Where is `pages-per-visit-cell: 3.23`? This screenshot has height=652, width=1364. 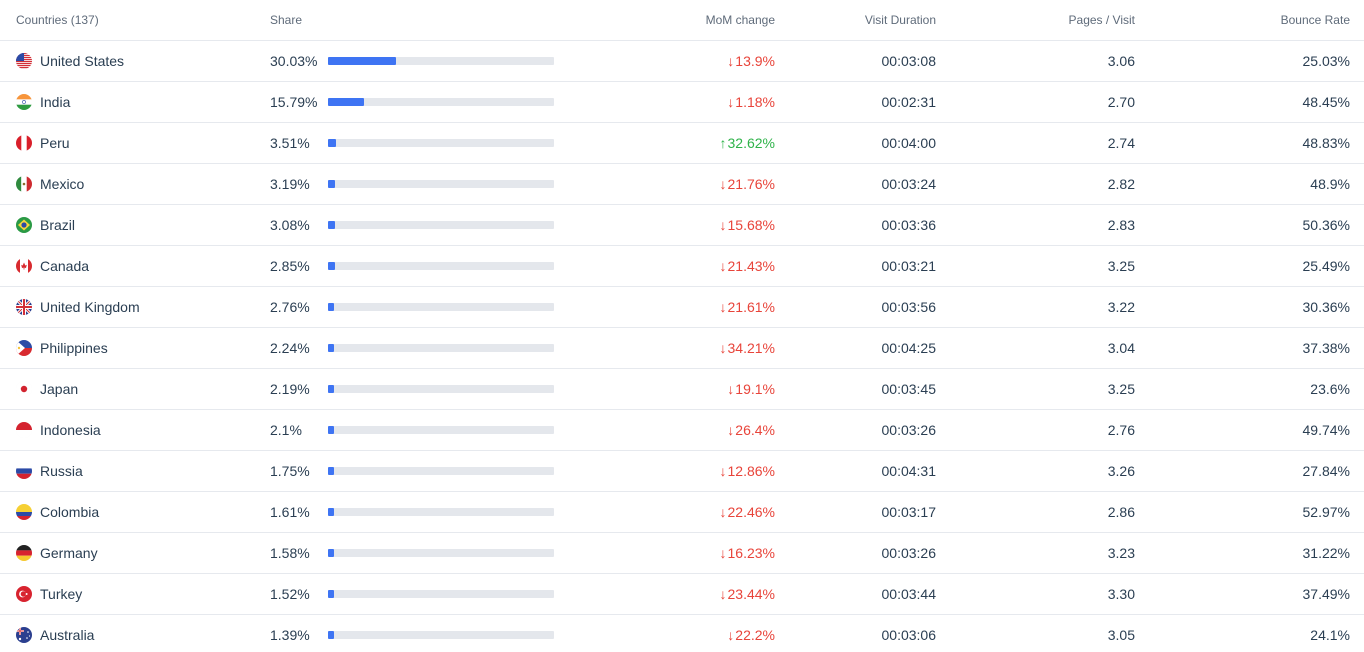
pages-per-visit-cell: 3.23 is located at coordinates (1121, 553).